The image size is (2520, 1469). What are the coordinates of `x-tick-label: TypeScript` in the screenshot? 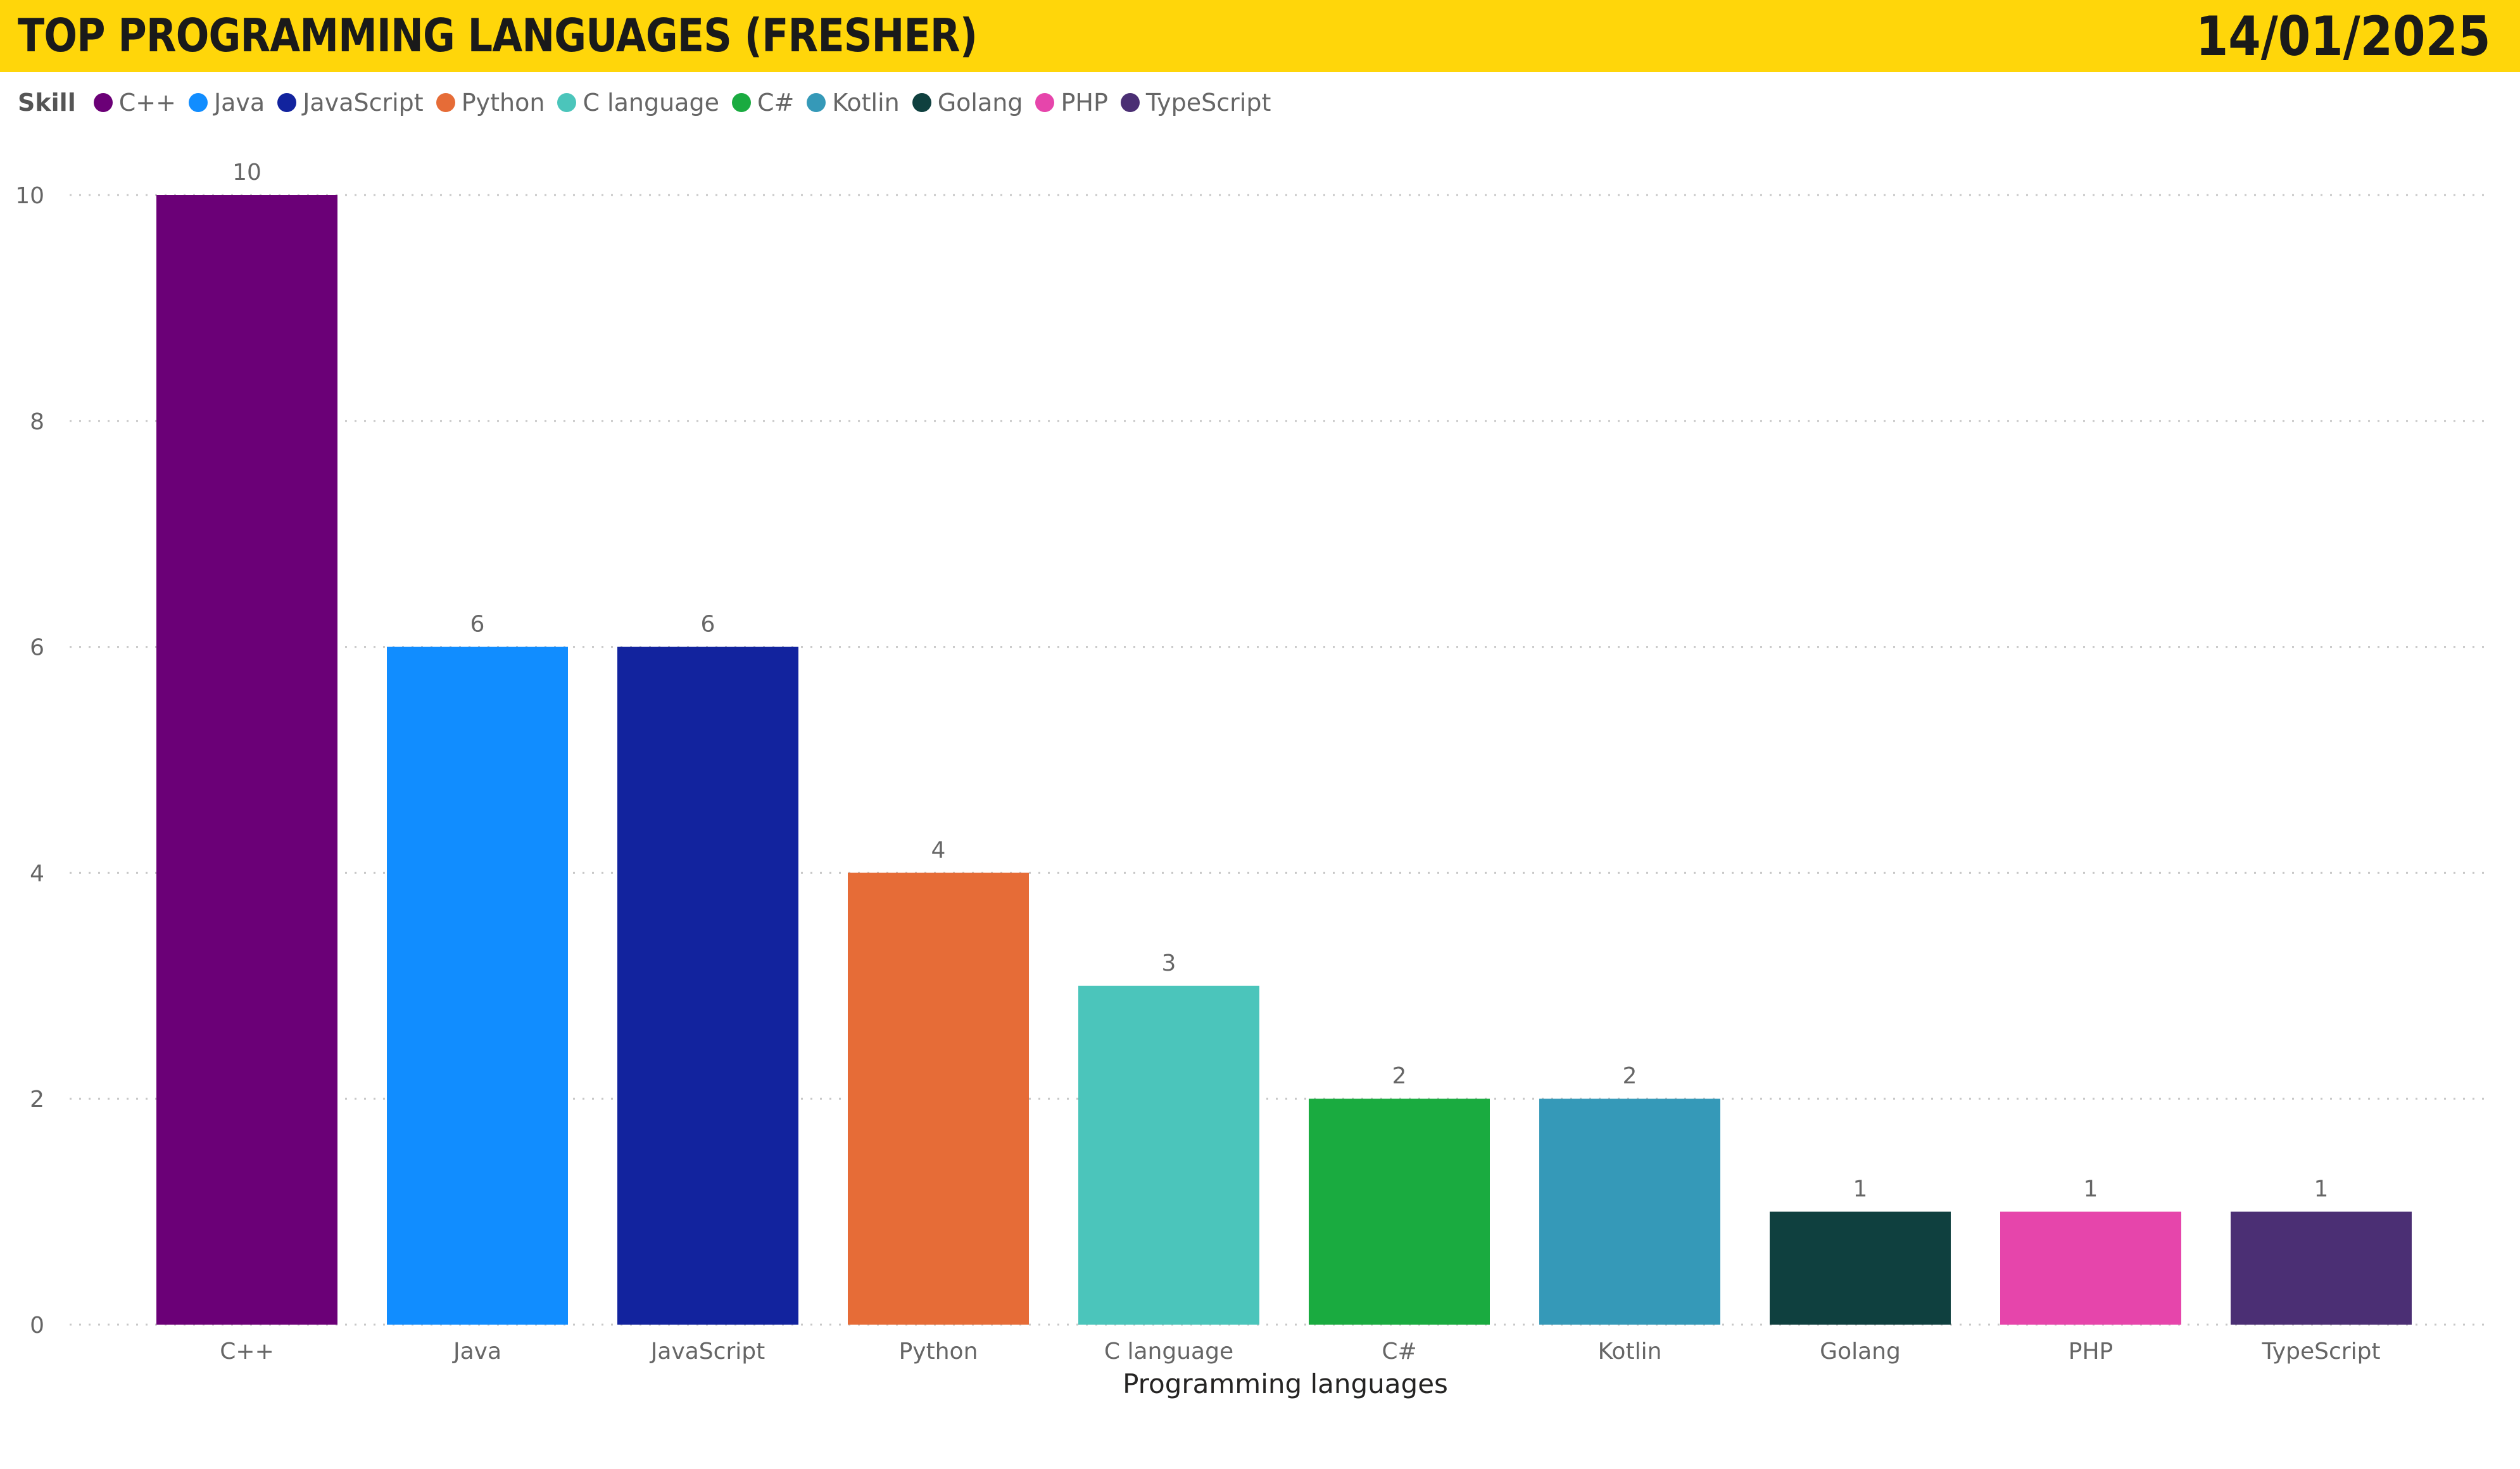 It's located at (2320, 1352).